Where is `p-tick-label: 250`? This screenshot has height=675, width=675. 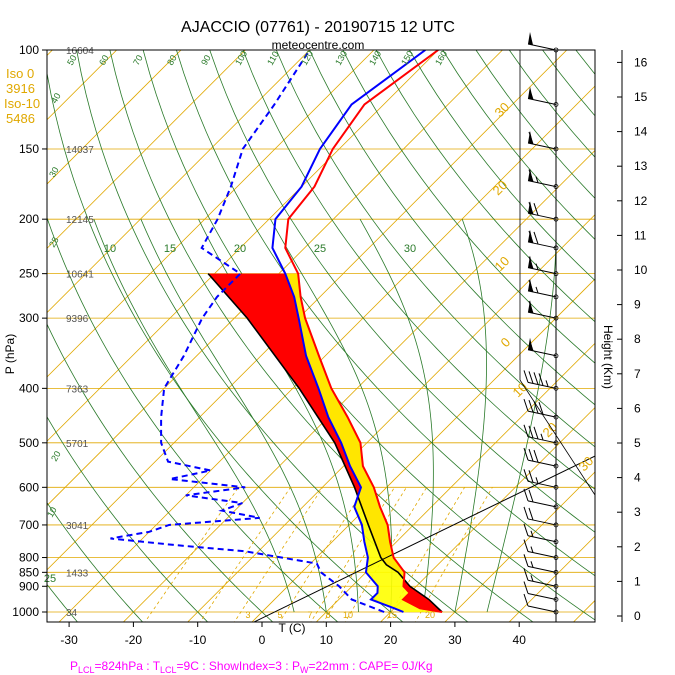 p-tick-label: 250 is located at coordinates (29, 274).